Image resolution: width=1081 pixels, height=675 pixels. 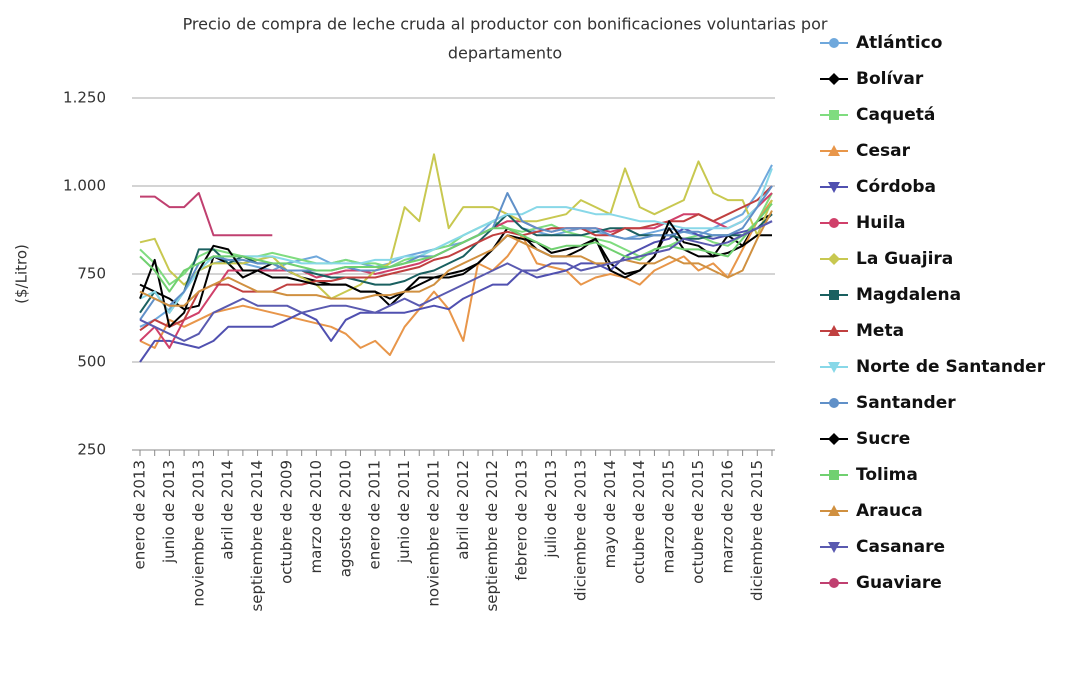 What do you see at coordinates (84, 186) in the screenshot?
I see `y-tick-label: 1.000` at bounding box center [84, 186].